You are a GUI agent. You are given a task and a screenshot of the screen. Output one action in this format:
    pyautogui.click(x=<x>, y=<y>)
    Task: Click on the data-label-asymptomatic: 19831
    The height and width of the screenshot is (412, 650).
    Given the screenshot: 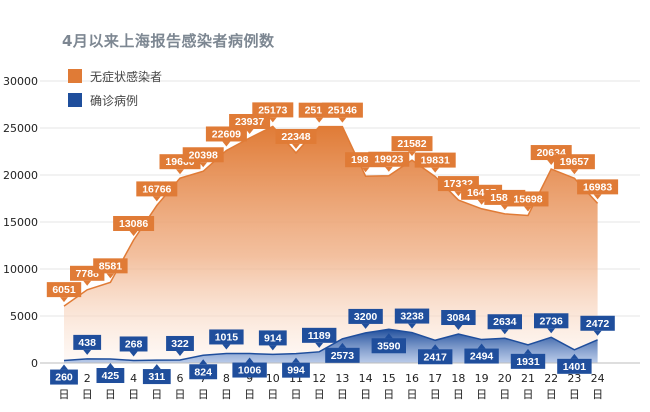 What is the action you would take?
    pyautogui.click(x=435, y=162)
    